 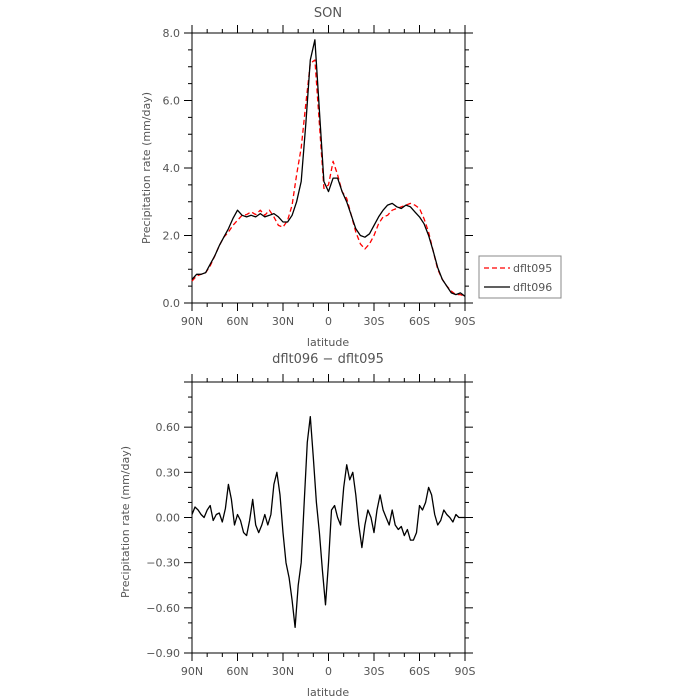 What do you see at coordinates (465, 321) in the screenshot?
I see `top-x-tick-label: 90S` at bounding box center [465, 321].